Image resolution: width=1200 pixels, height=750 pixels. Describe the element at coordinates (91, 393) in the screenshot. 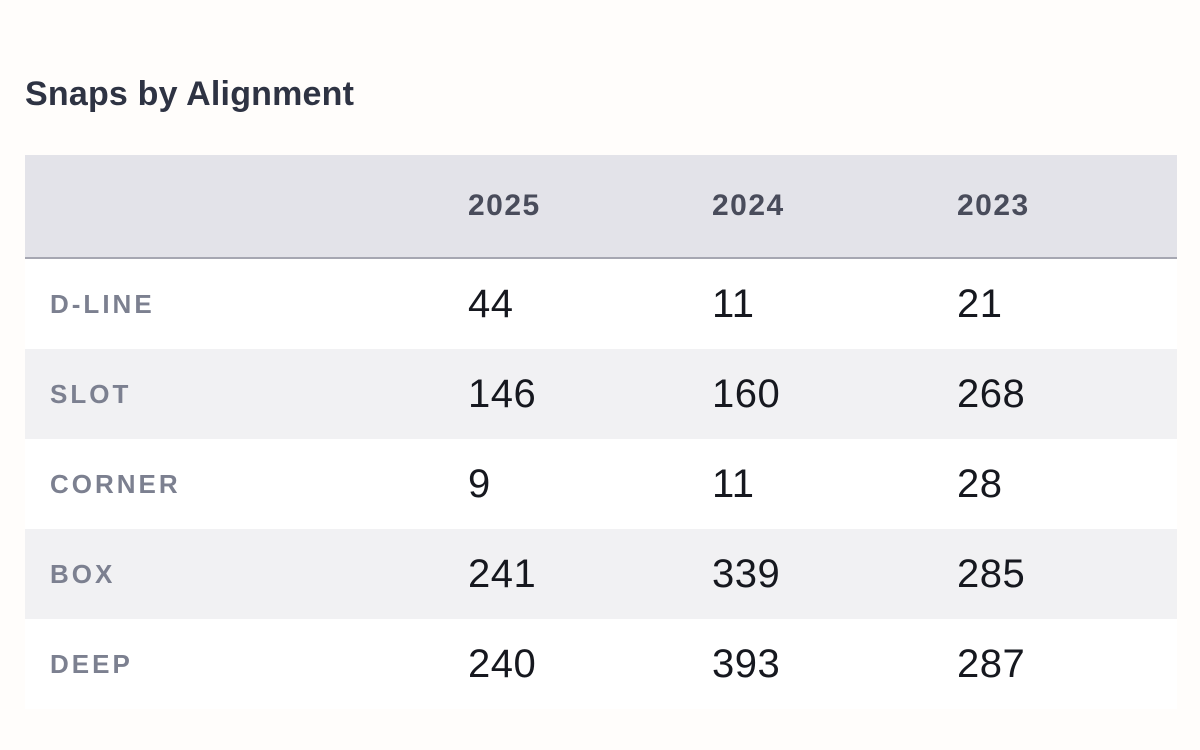

I see `row-label: SLOT` at that location.